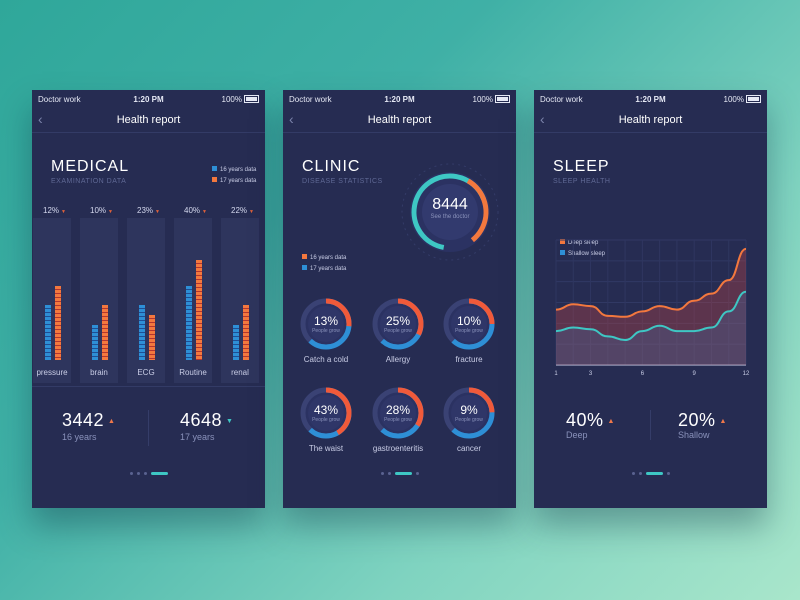 The width and height of the screenshot is (800, 600). What do you see at coordinates (342, 181) in the screenshot?
I see `section-subtitle: DISEASE STATISTICS` at bounding box center [342, 181].